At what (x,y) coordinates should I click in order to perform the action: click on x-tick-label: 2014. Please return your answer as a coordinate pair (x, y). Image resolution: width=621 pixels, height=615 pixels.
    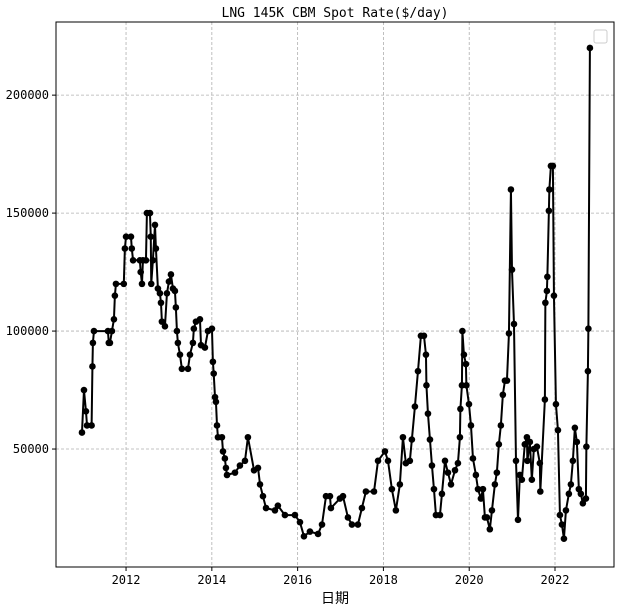
    Looking at the image, I should click on (211, 580).